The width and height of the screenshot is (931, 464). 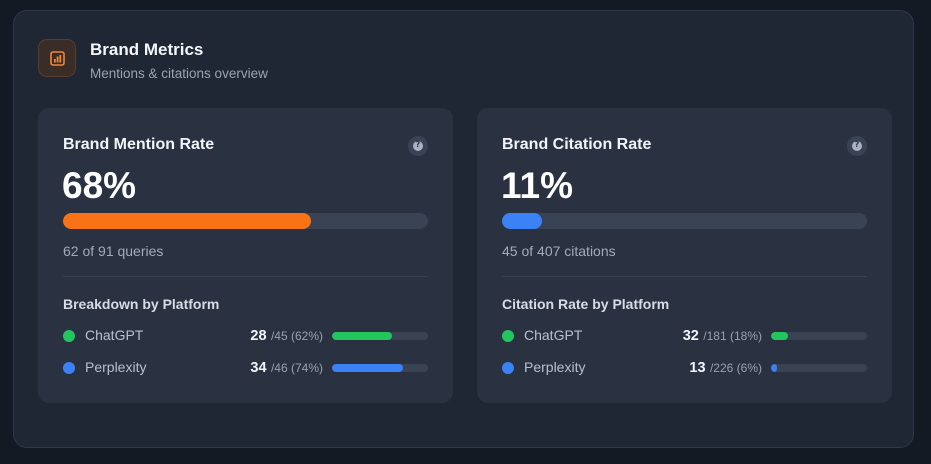 I want to click on rate-subtext: 62 of 91 queries, so click(x=113, y=251).